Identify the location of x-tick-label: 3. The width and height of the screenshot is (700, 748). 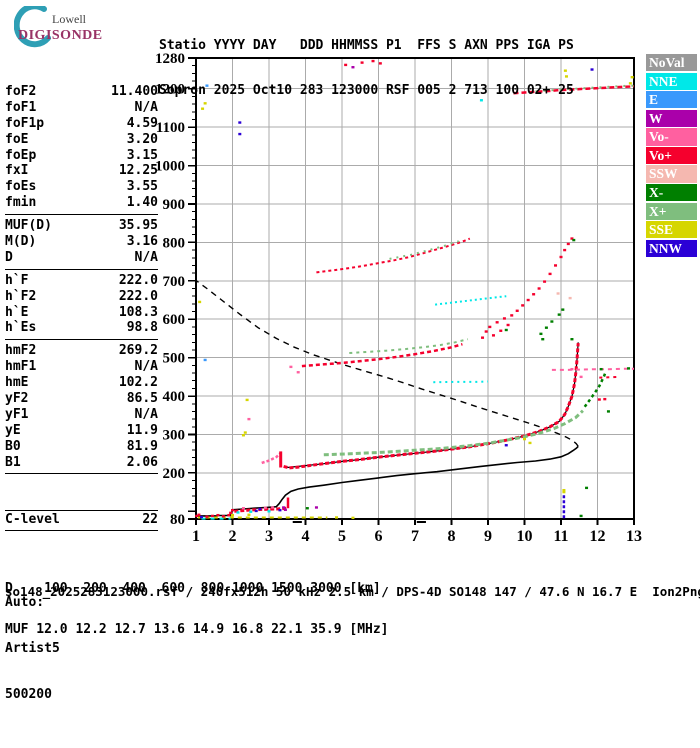
(269, 536).